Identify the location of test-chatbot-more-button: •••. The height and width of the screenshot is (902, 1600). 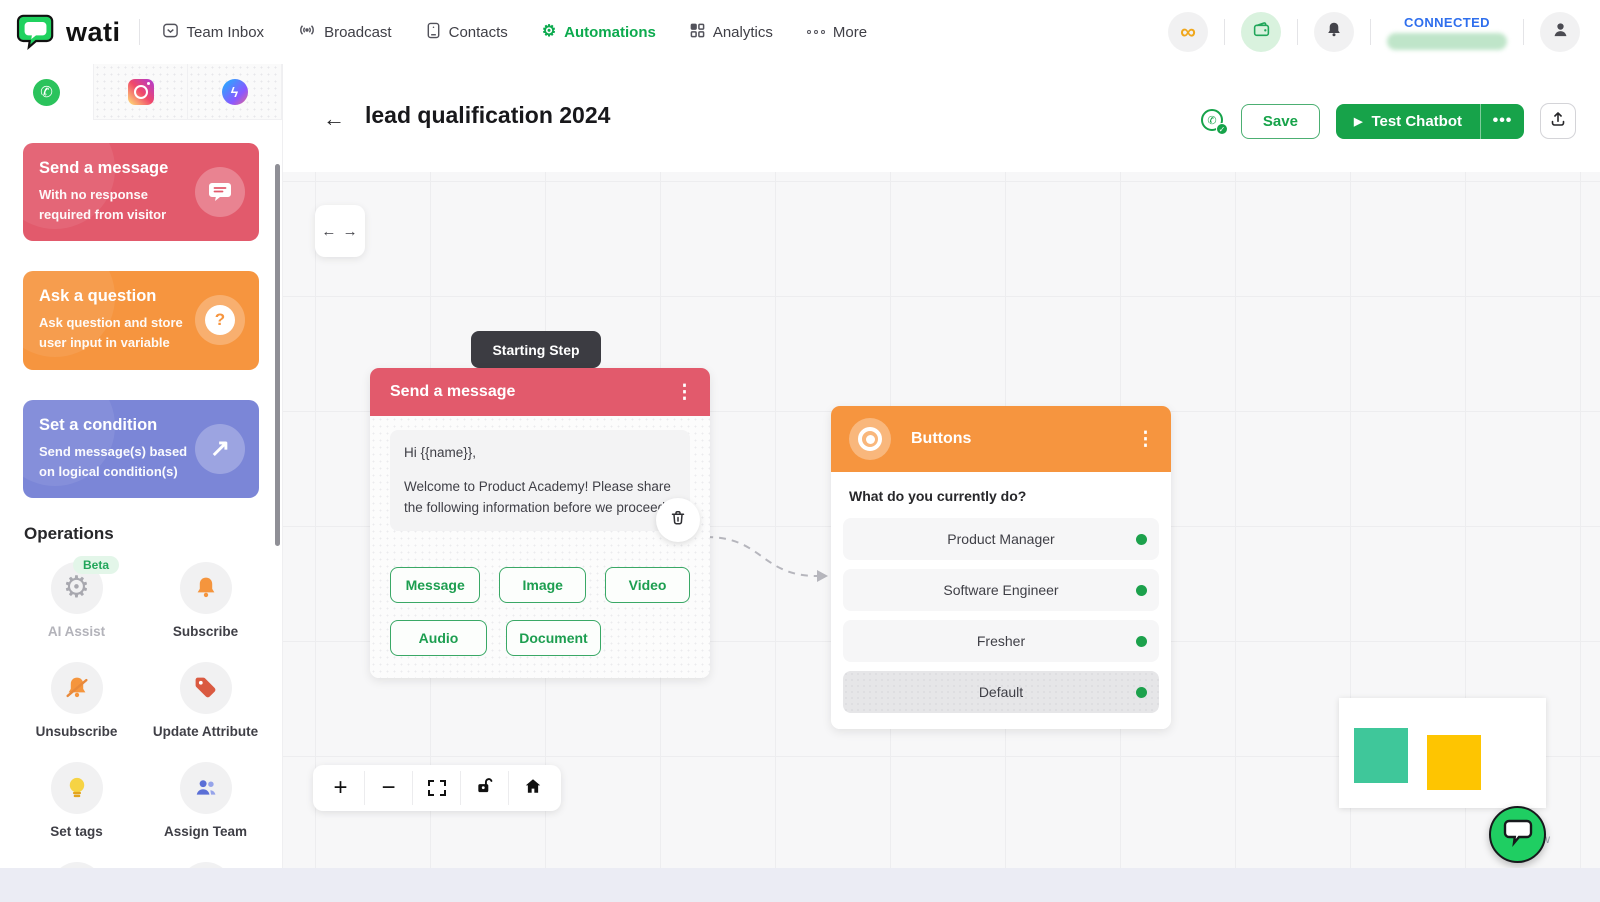
(1502, 121).